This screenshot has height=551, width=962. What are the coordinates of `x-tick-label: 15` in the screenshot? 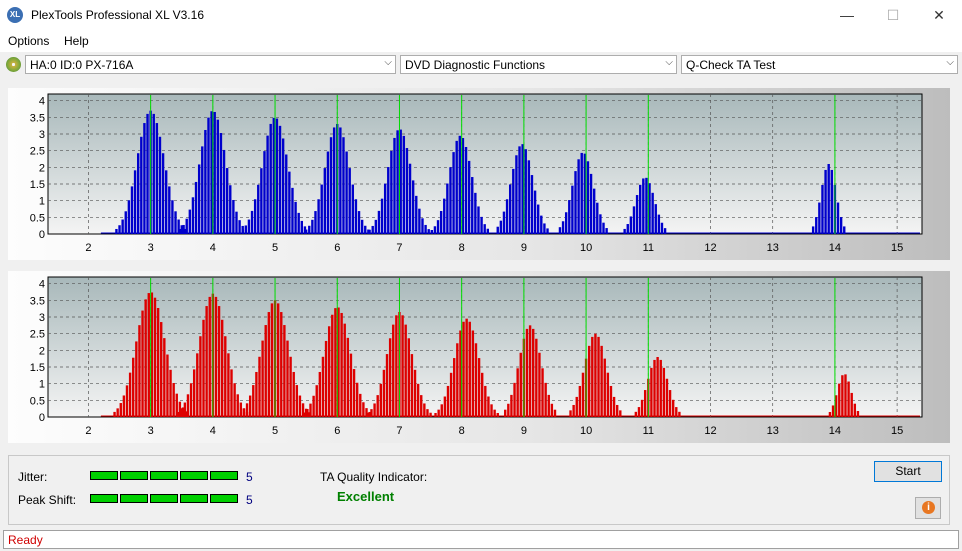 It's located at (897, 248).